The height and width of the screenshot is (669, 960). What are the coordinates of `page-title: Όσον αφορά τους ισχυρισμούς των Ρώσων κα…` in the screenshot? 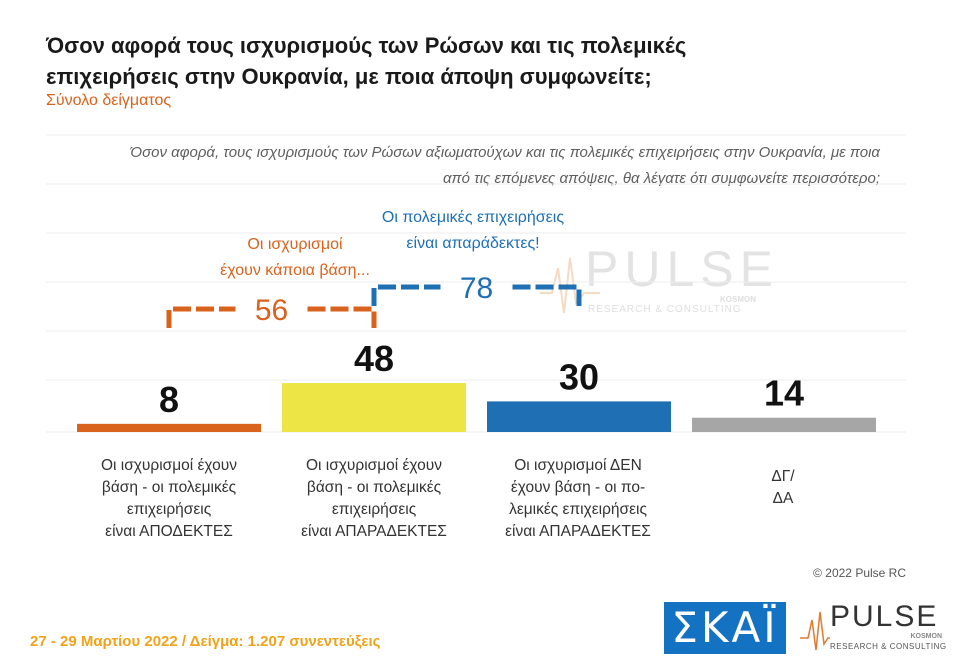 It's located at (366, 61).